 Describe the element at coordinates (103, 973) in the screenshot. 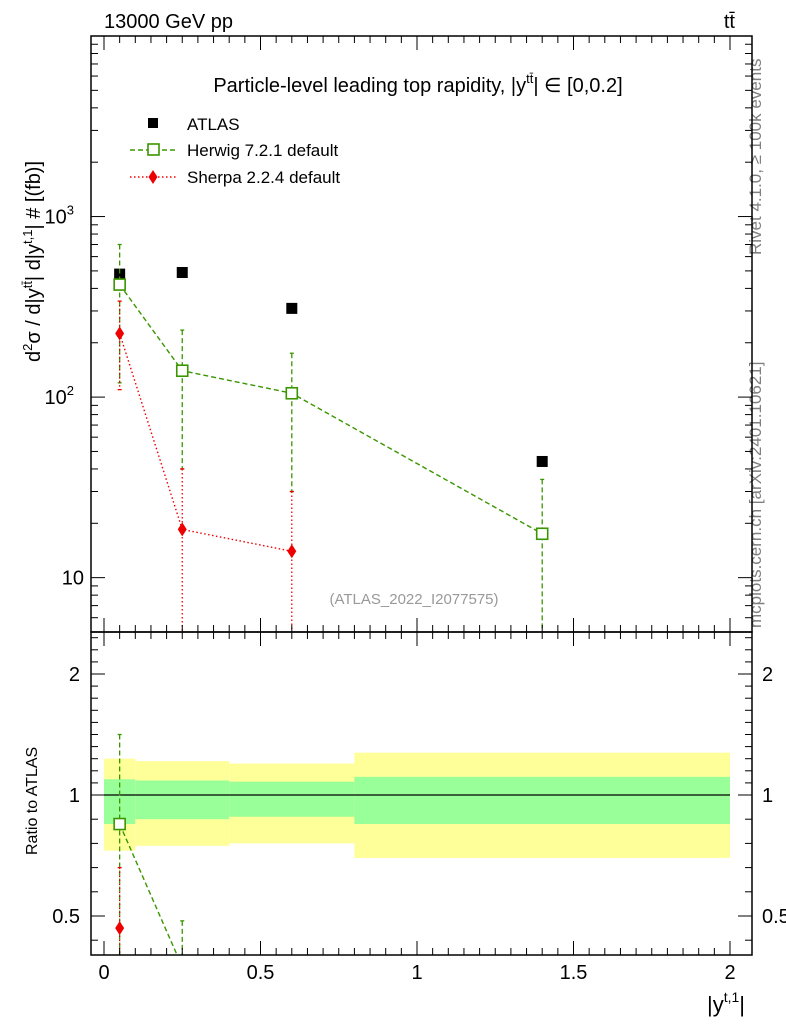

I see `x-tick-label: 0` at that location.